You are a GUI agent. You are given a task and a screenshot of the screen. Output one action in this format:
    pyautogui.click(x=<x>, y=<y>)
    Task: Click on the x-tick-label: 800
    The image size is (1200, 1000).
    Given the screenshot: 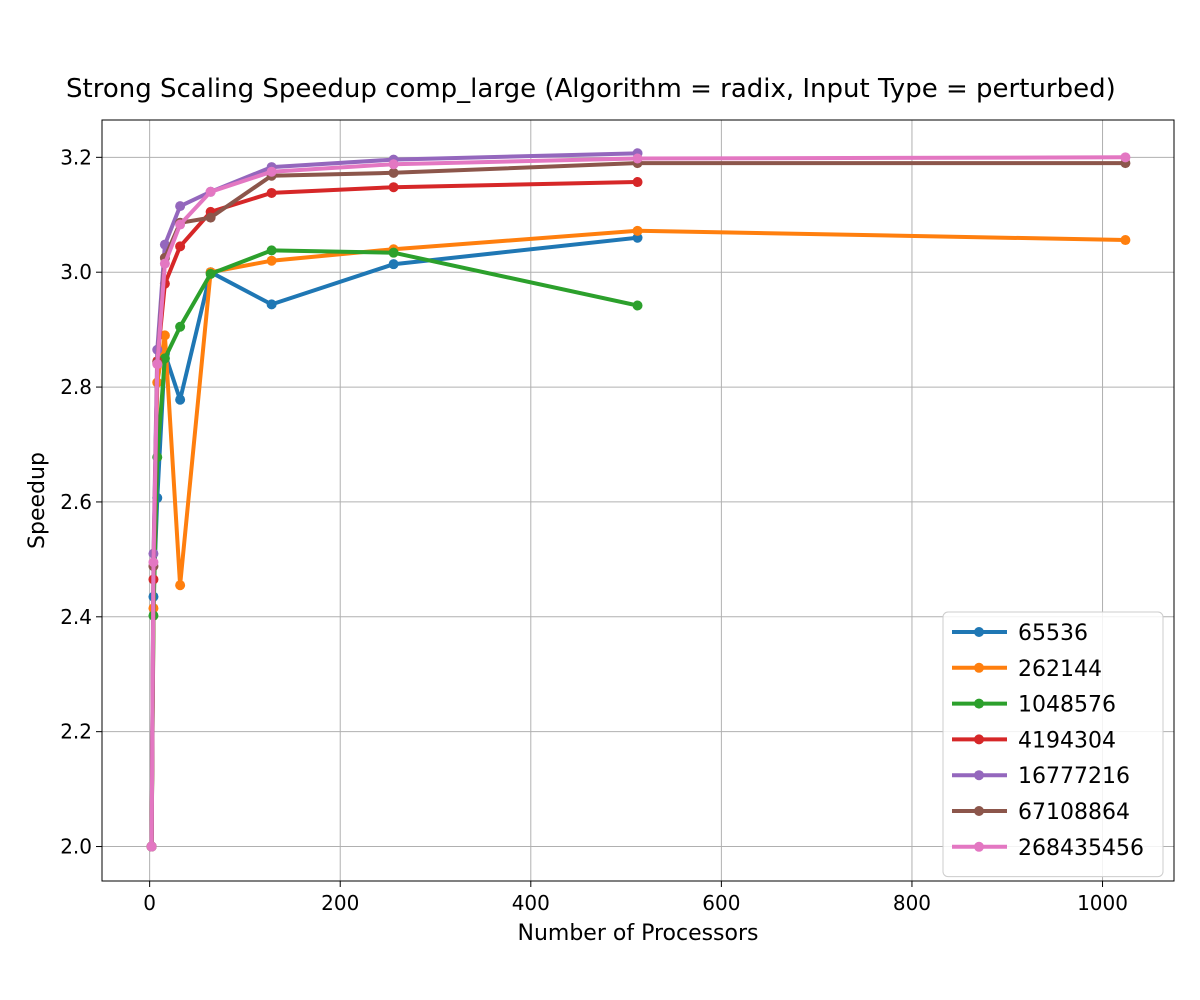 What is the action you would take?
    pyautogui.click(x=912, y=903)
    